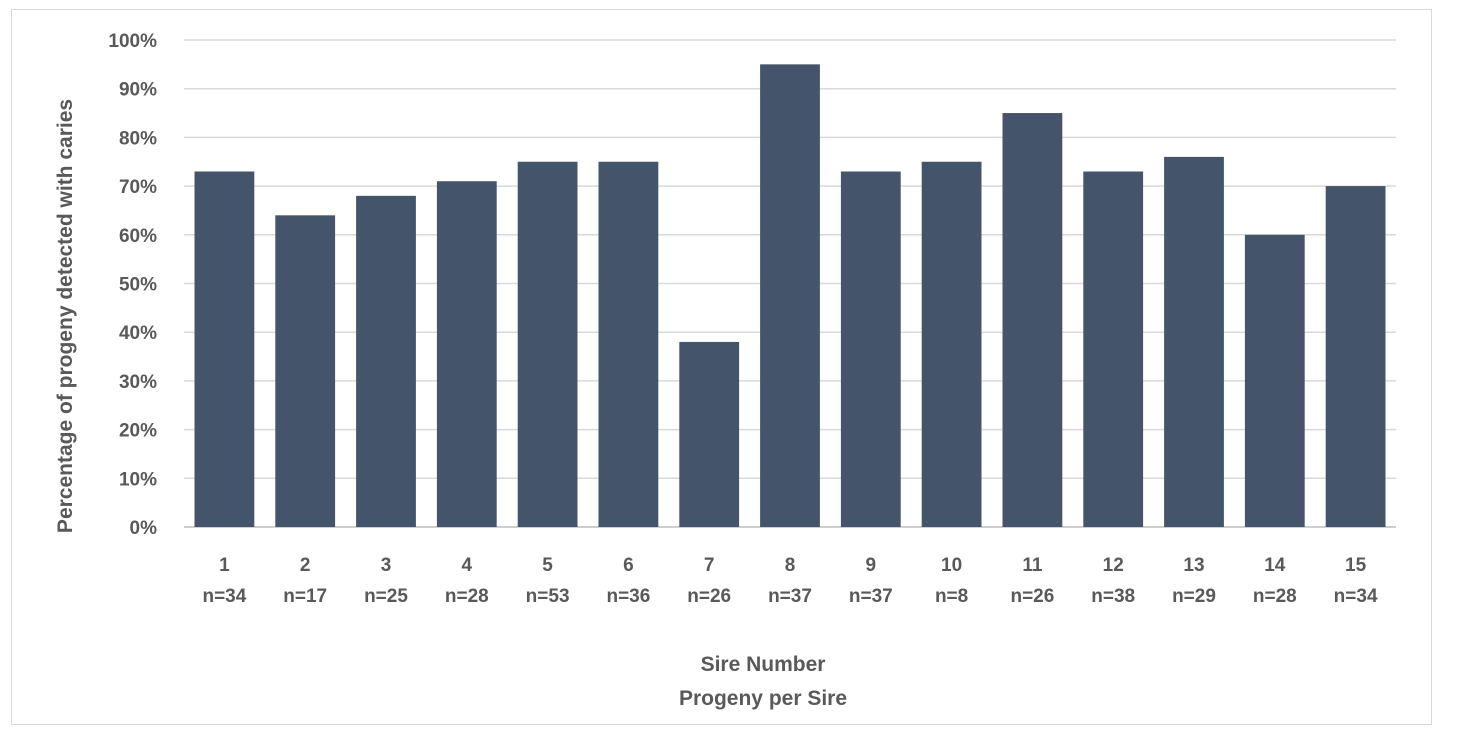 This screenshot has height=729, width=1457. I want to click on y-tick-label: 80%, so click(138, 138).